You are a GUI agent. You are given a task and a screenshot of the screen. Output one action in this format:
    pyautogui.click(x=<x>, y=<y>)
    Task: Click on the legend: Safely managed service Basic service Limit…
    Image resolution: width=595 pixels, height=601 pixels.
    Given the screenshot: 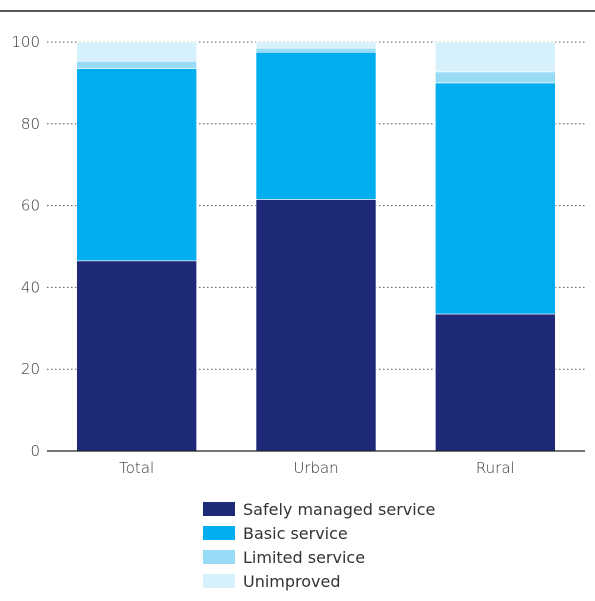 What is the action you would take?
    pyautogui.click(x=319, y=545)
    